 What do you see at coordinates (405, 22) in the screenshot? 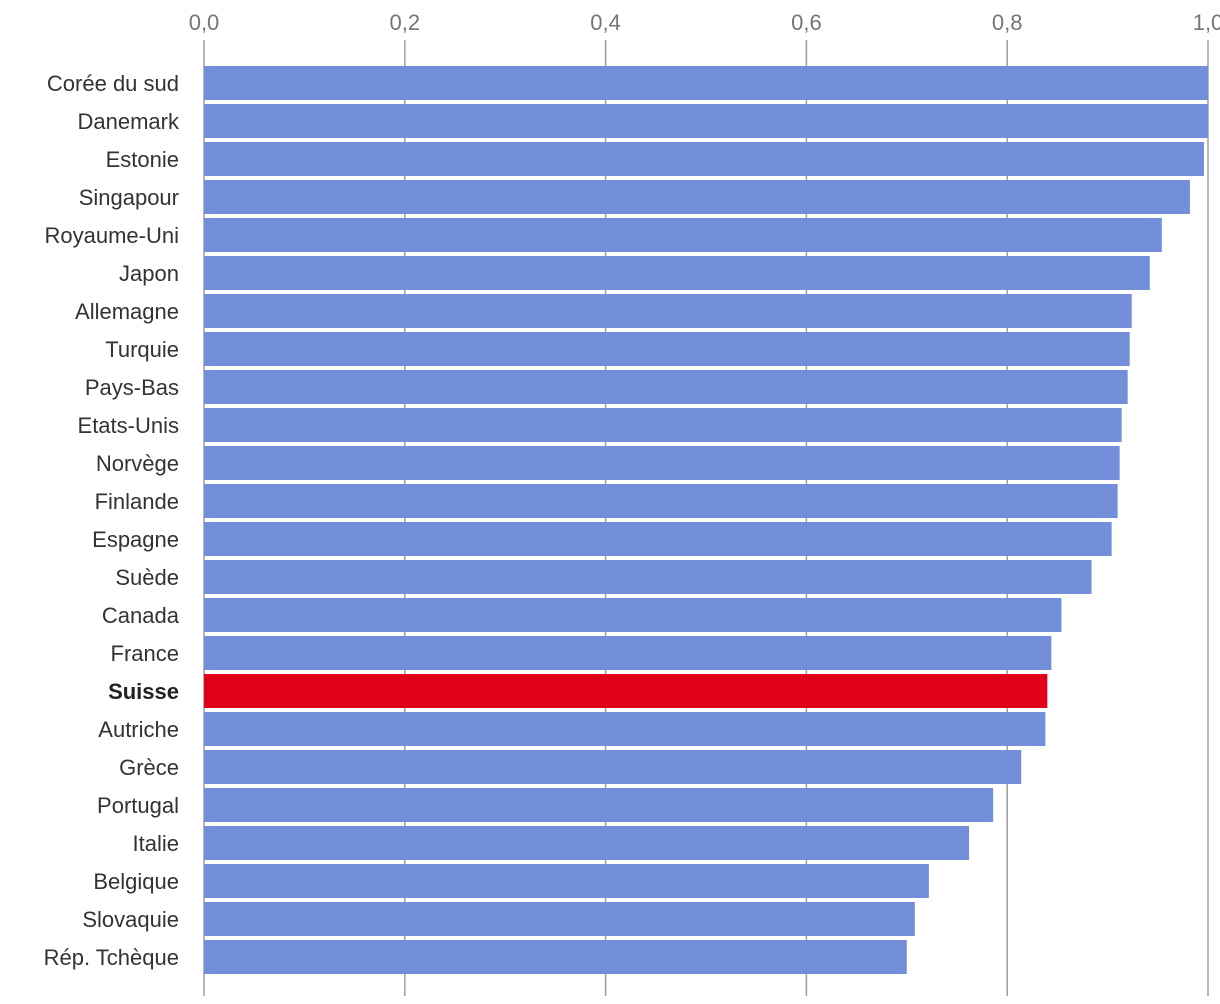
I see `x-tick-label-1: 0,2` at bounding box center [405, 22].